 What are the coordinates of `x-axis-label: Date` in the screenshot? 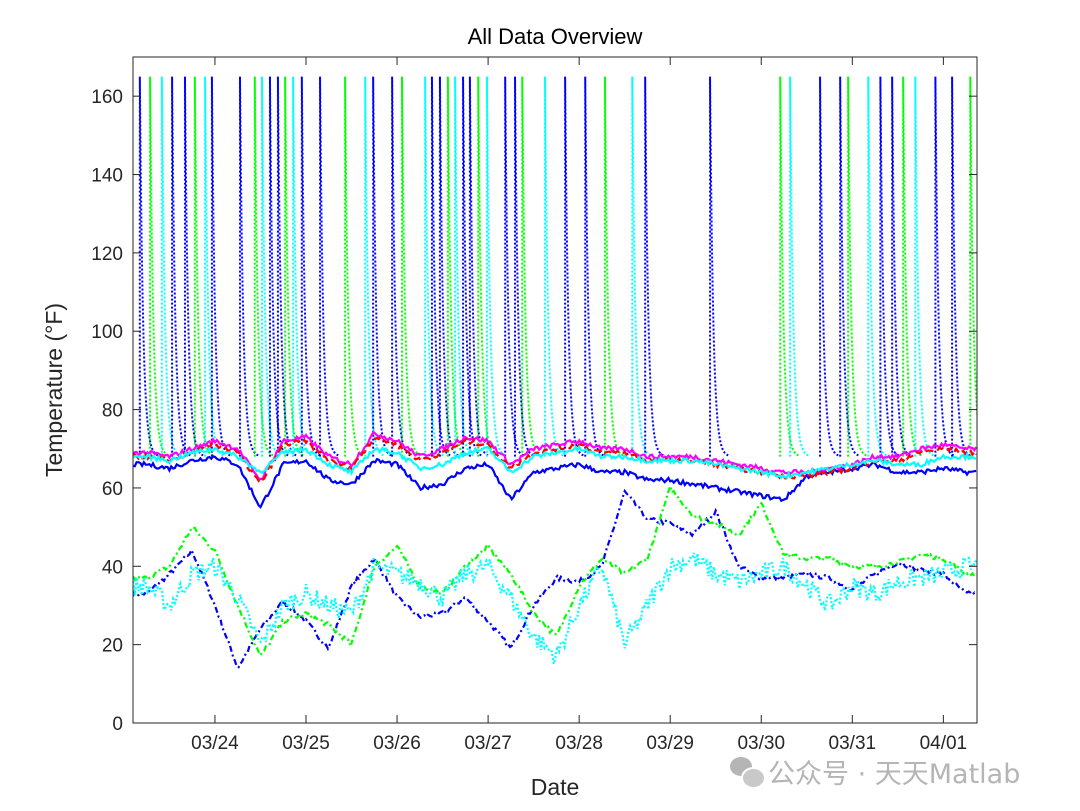 It's located at (555, 787).